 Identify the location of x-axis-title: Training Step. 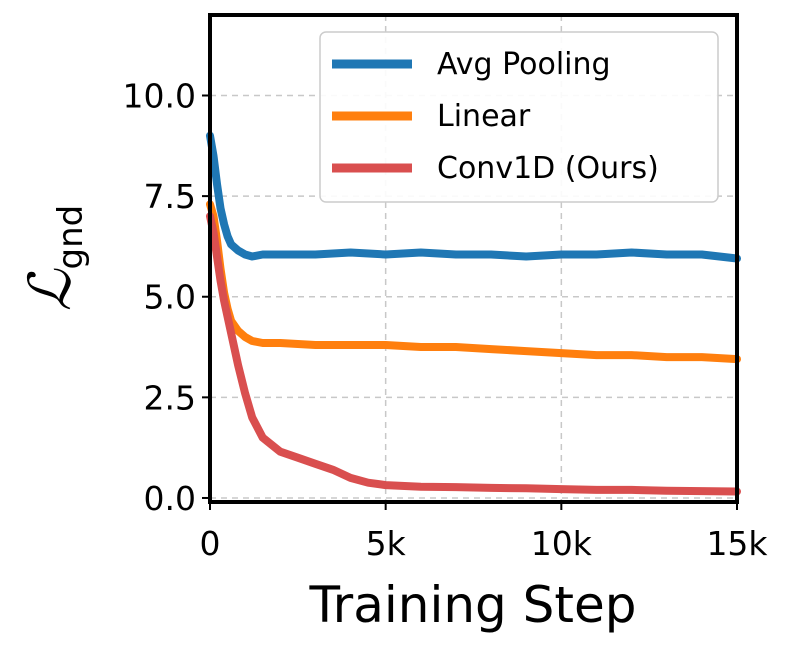
(472, 605).